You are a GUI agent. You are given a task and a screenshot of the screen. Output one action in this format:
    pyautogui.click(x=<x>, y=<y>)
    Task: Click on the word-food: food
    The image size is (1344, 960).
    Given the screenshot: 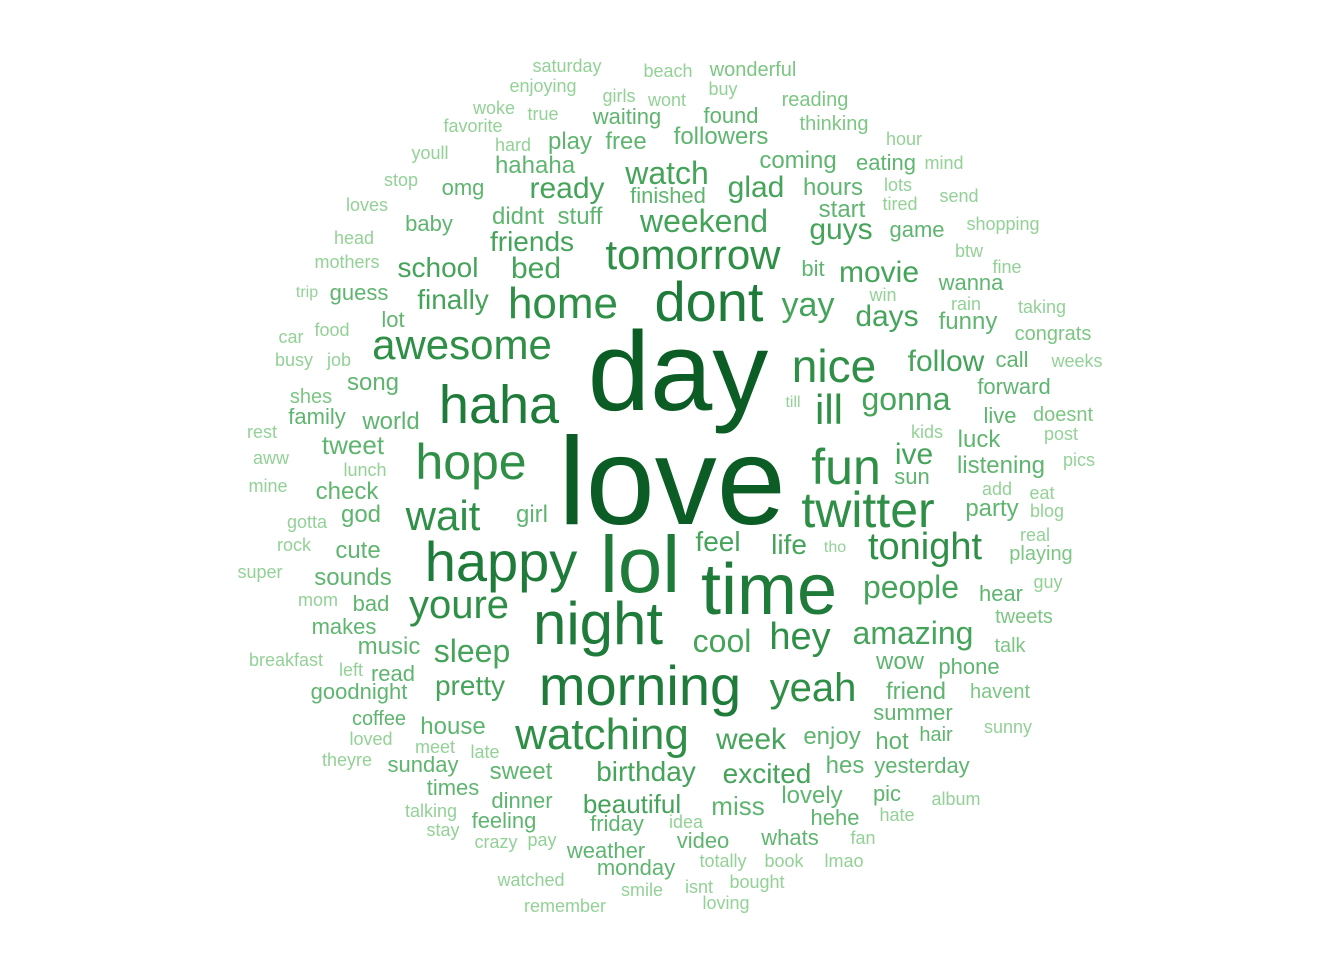 What is the action you would take?
    pyautogui.click(x=332, y=330)
    